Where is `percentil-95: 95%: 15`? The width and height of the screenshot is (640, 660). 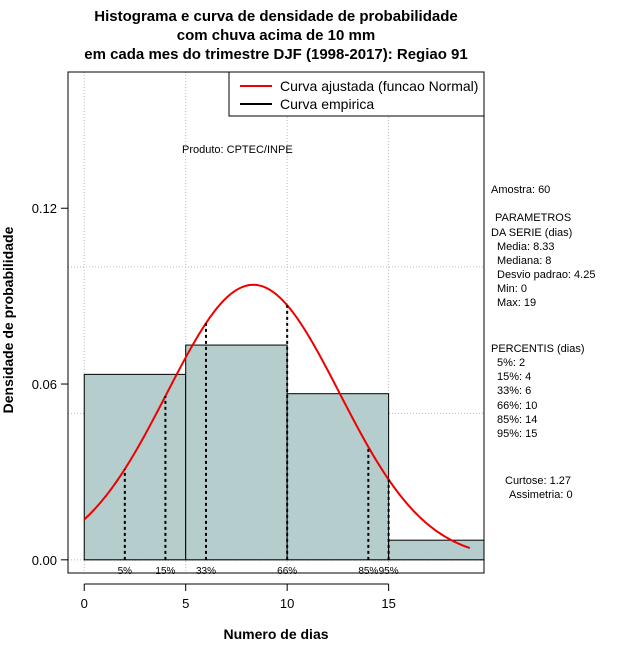
percentil-95: 95%: 15 is located at coordinates (517, 434).